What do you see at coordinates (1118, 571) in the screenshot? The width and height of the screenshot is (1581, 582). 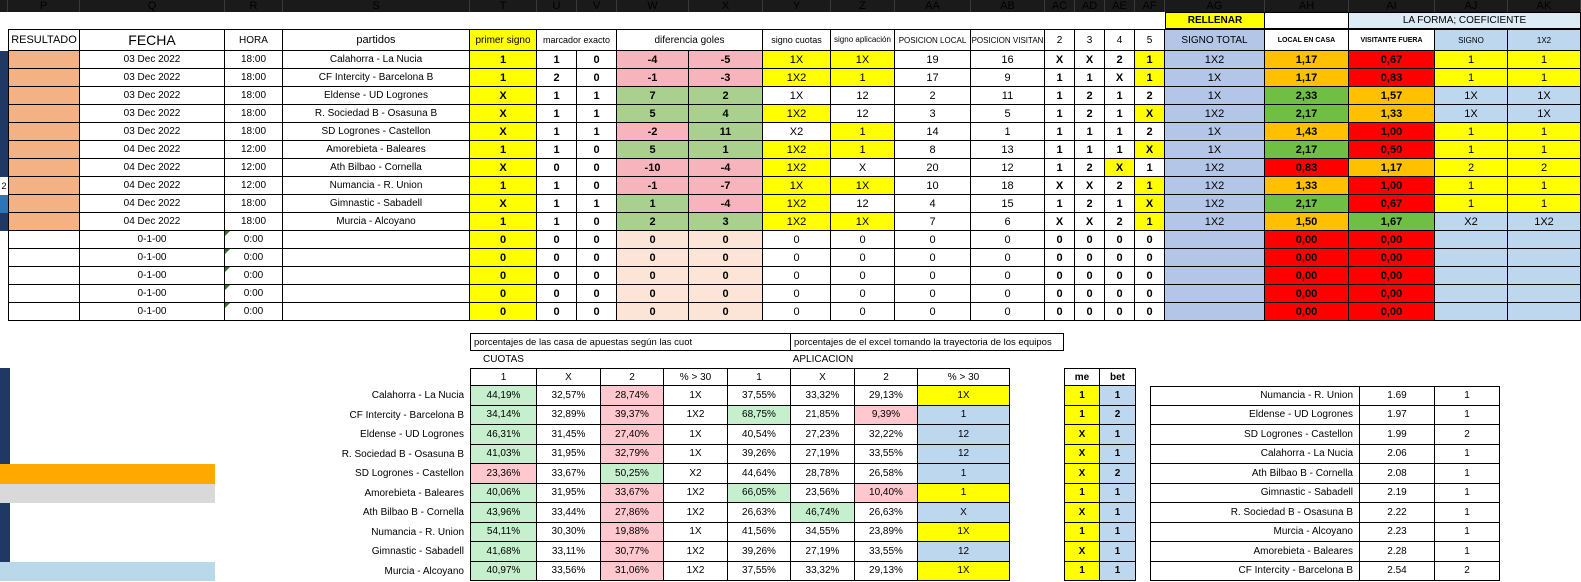 I see `bet-cell: 1` at bounding box center [1118, 571].